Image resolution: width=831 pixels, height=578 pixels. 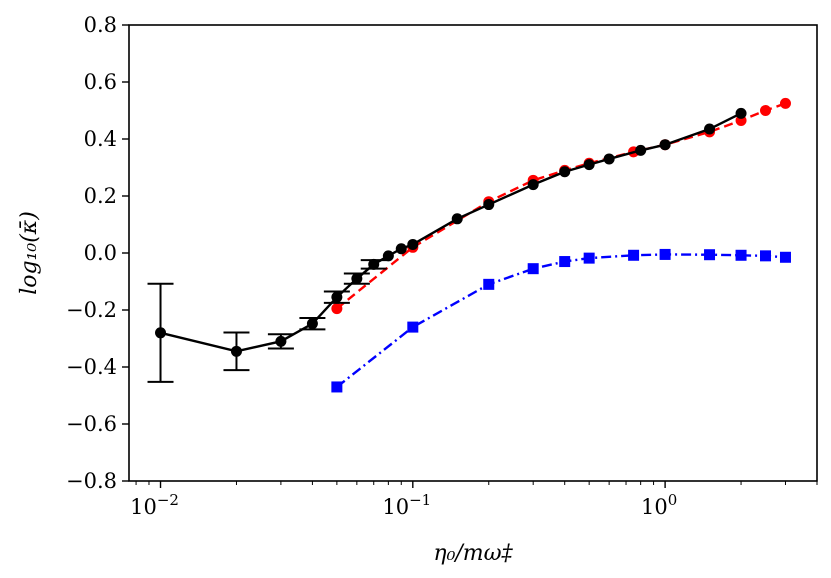 I want to click on y-axis-label: log₁₀(κ̄), so click(x=29, y=253).